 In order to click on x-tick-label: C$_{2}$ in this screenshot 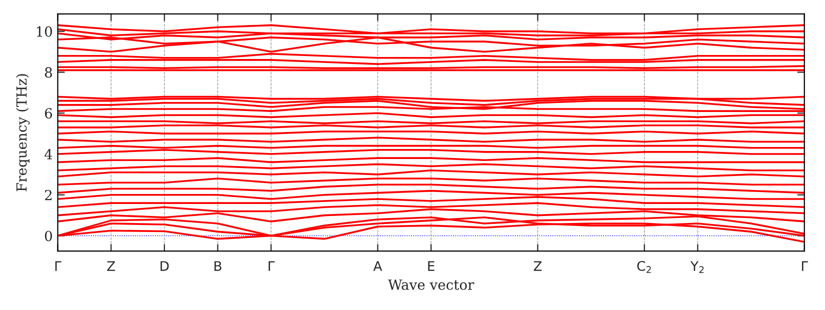, I will do `click(644, 266)`.